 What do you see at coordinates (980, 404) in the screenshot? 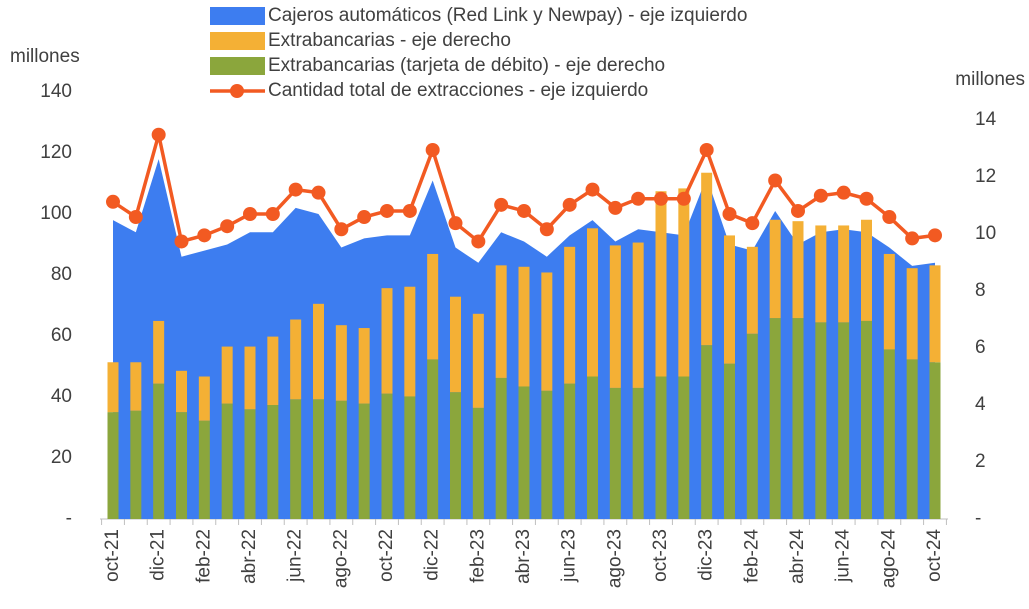
I see `y2-tick-label: 4` at bounding box center [980, 404].